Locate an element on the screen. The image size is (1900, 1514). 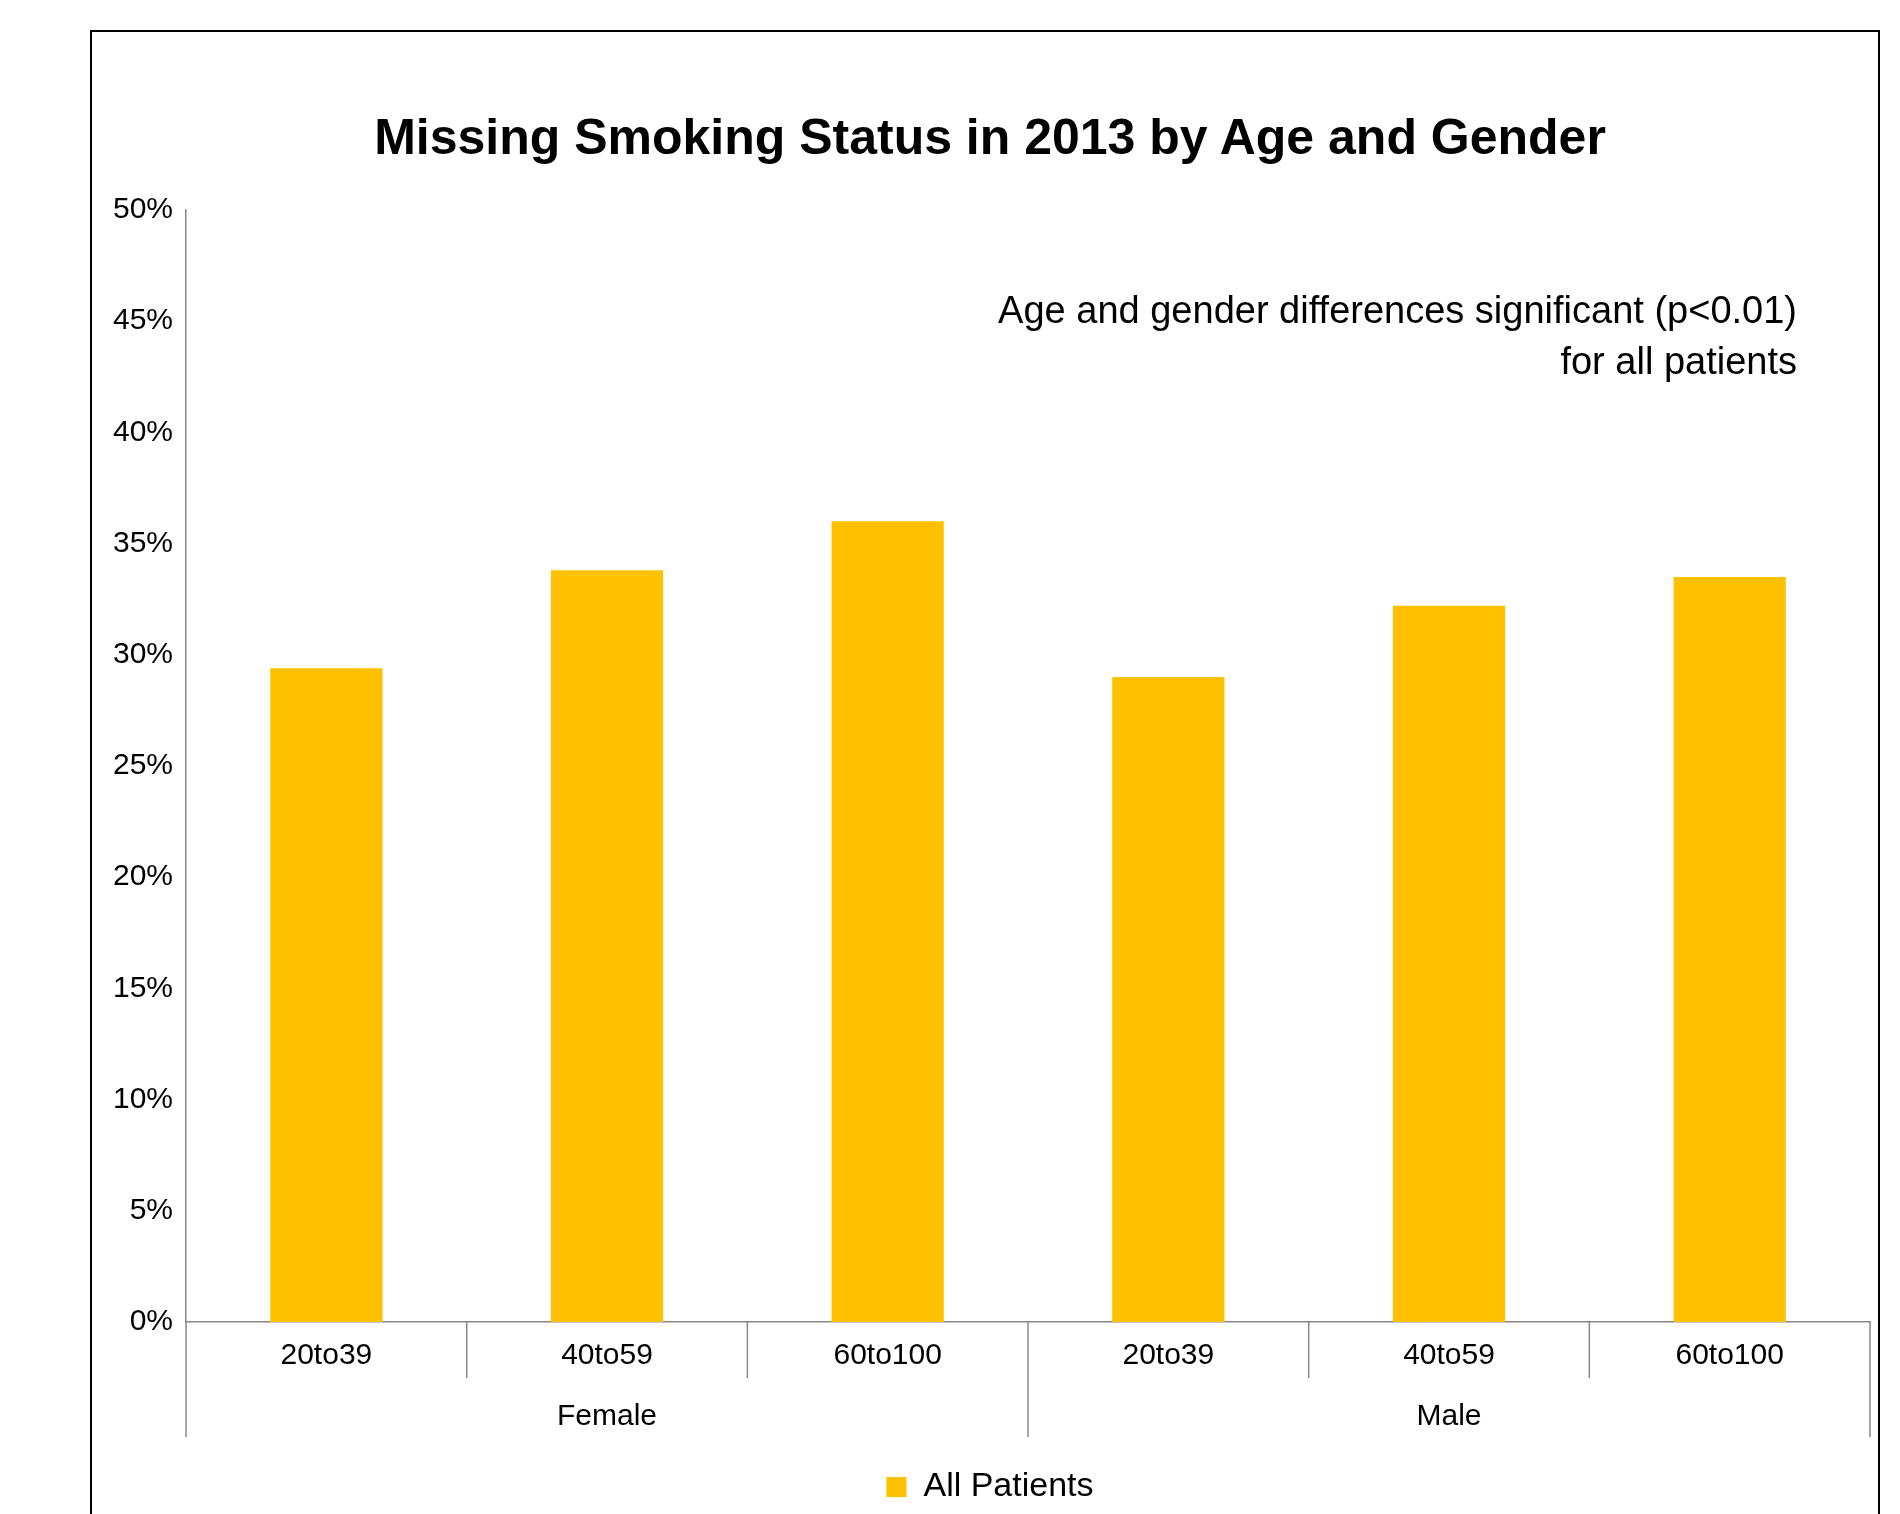
annotation: Age and gender differences significant (p<0.01) for all patients is located at coordinates (1397, 336).